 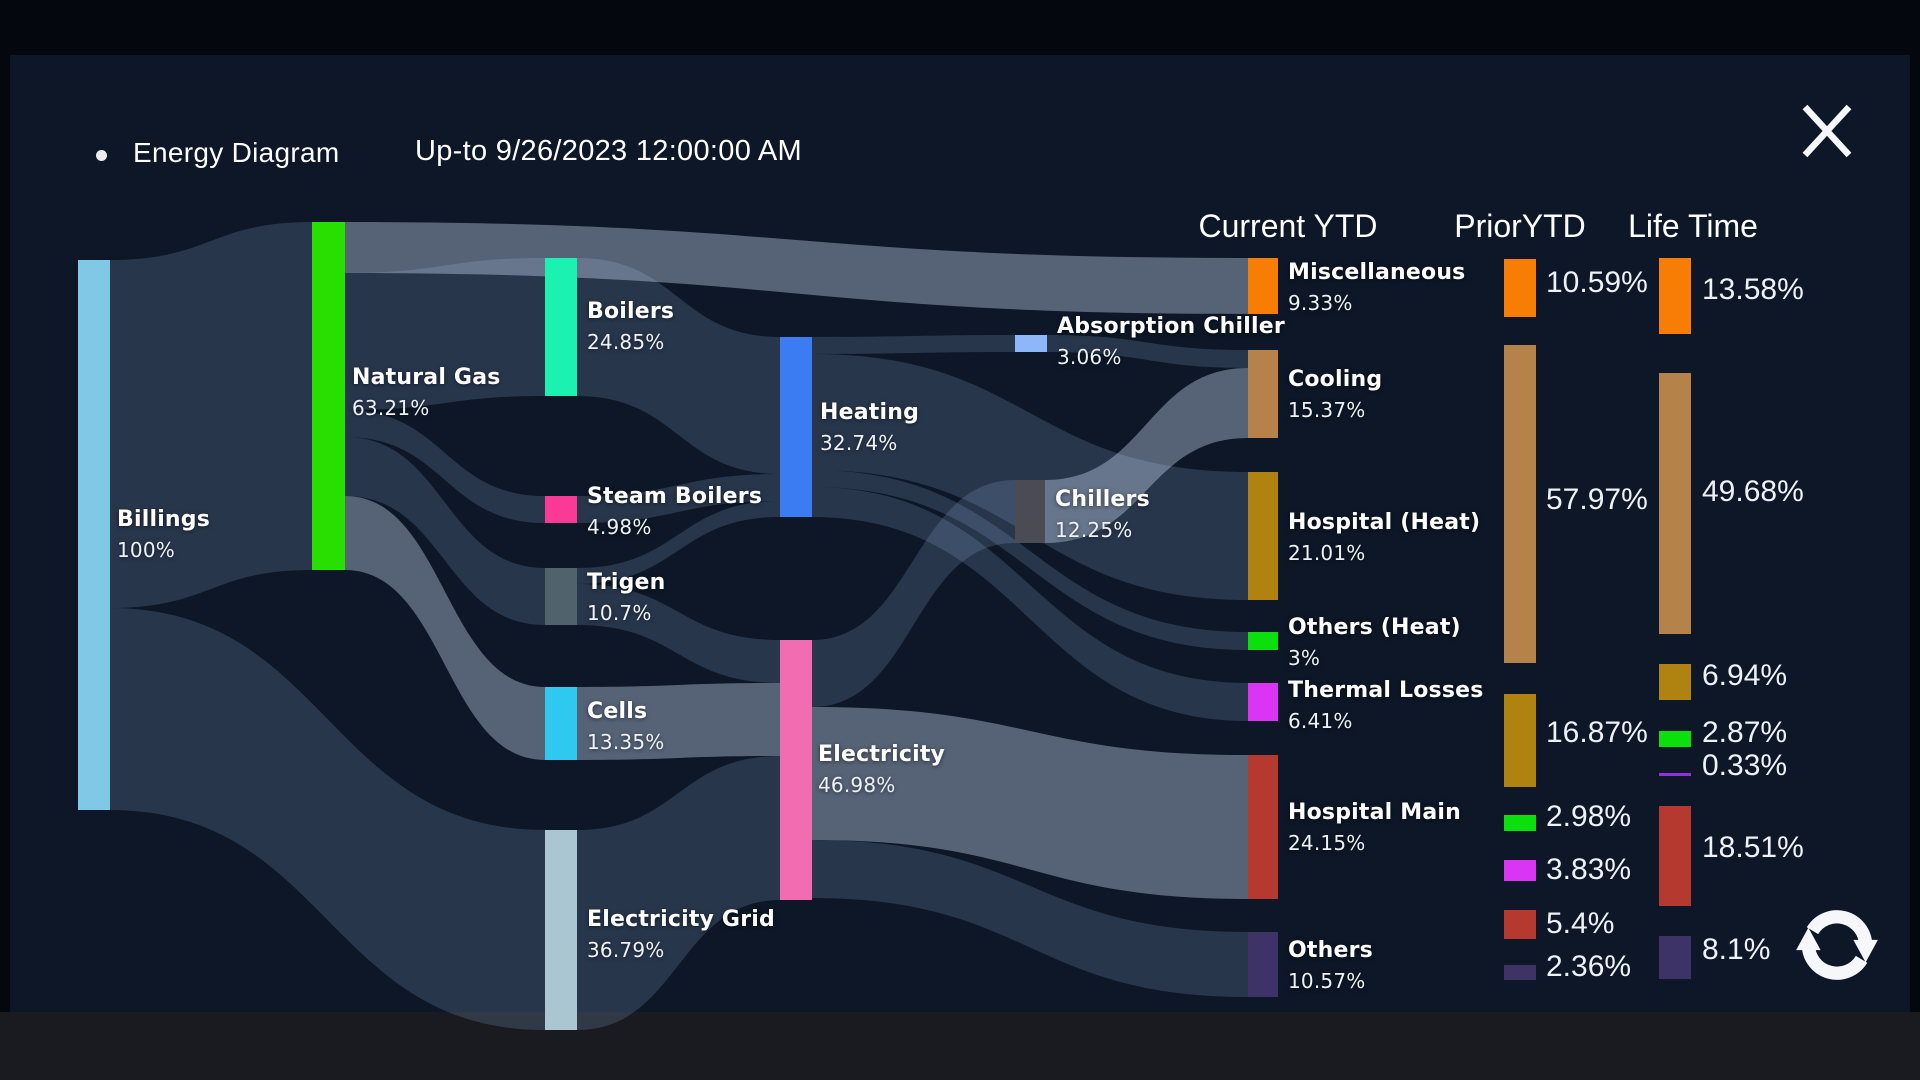 I want to click on sankey-node-heating, so click(x=796, y=427).